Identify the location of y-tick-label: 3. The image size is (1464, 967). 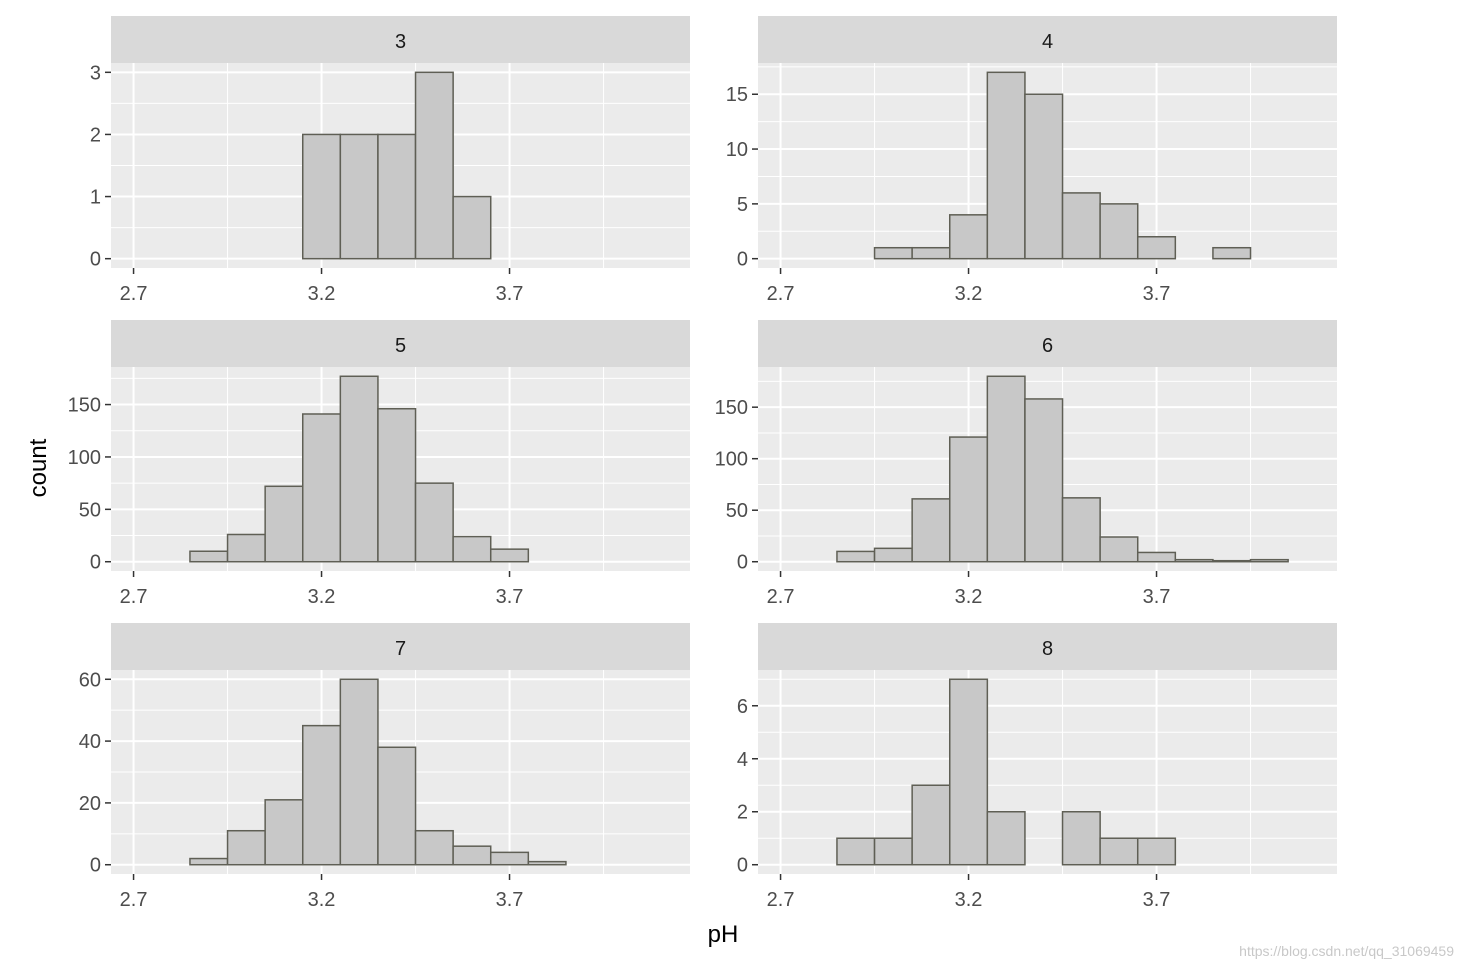
(95, 73).